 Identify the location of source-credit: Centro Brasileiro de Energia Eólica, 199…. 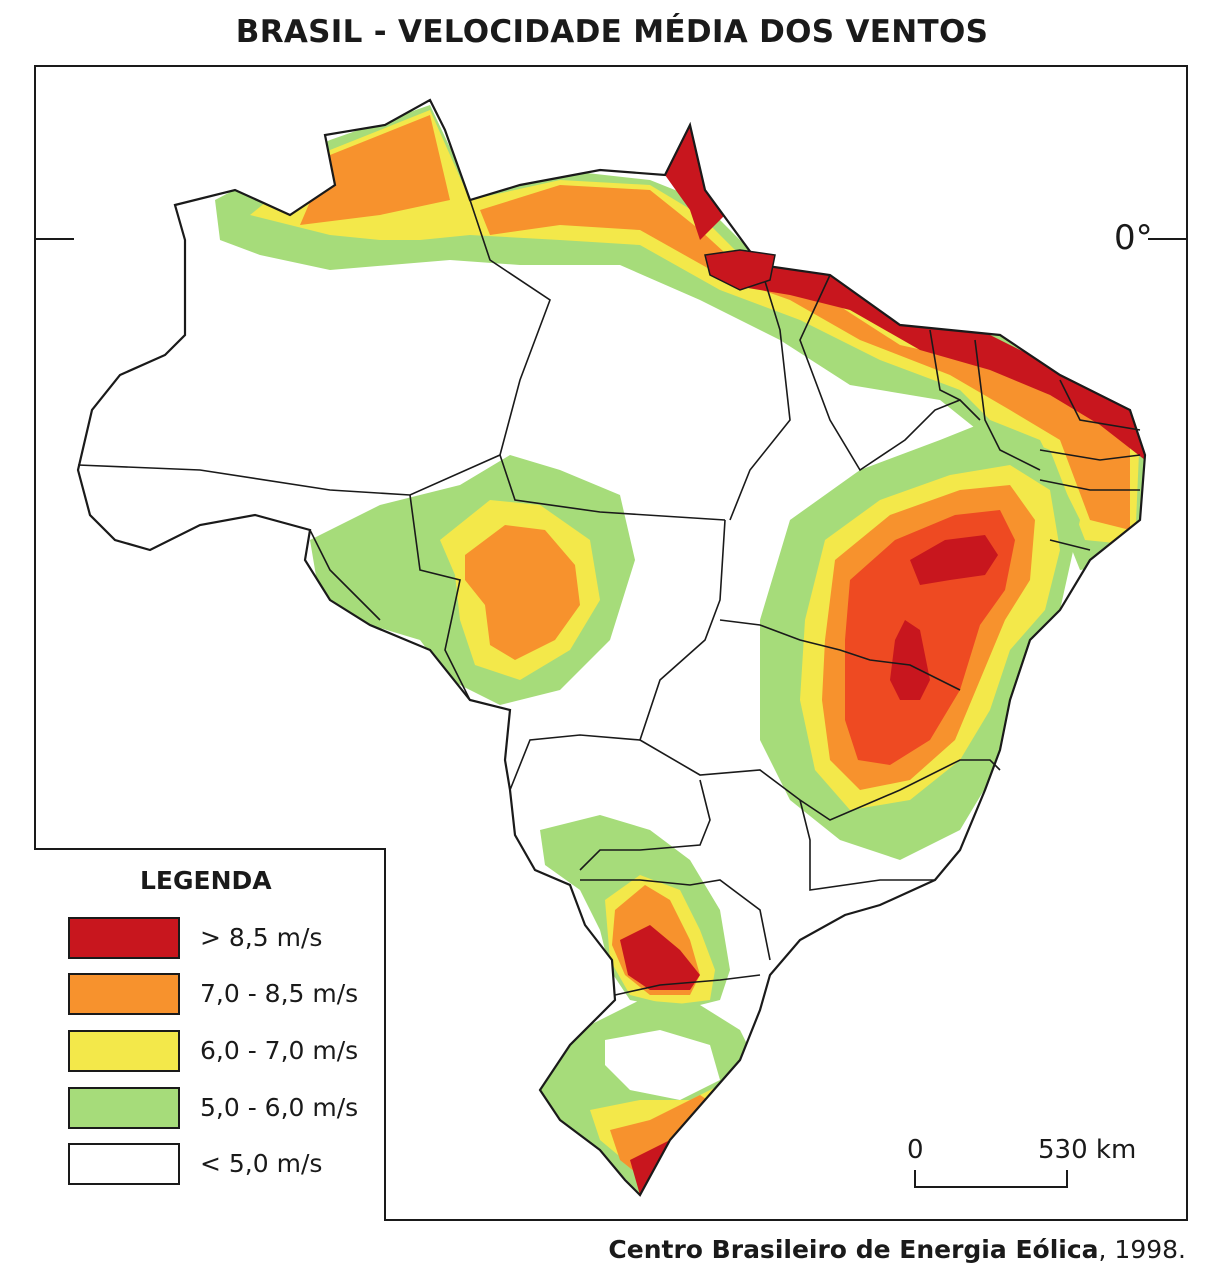
(897, 1249).